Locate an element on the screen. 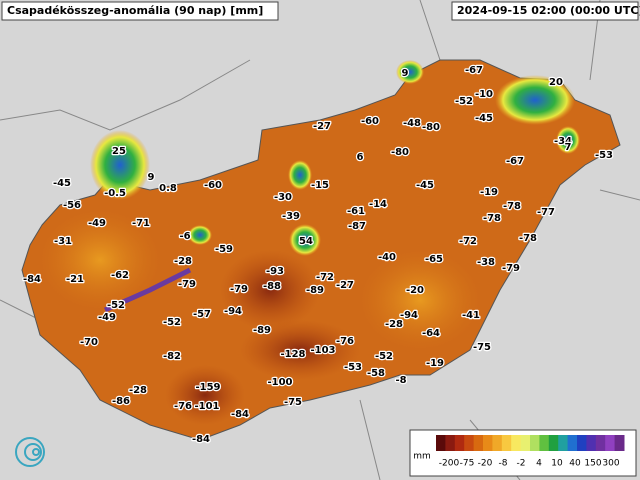 The width and height of the screenshot is (640, 480). colorbar-label: 150 is located at coordinates (592, 464).